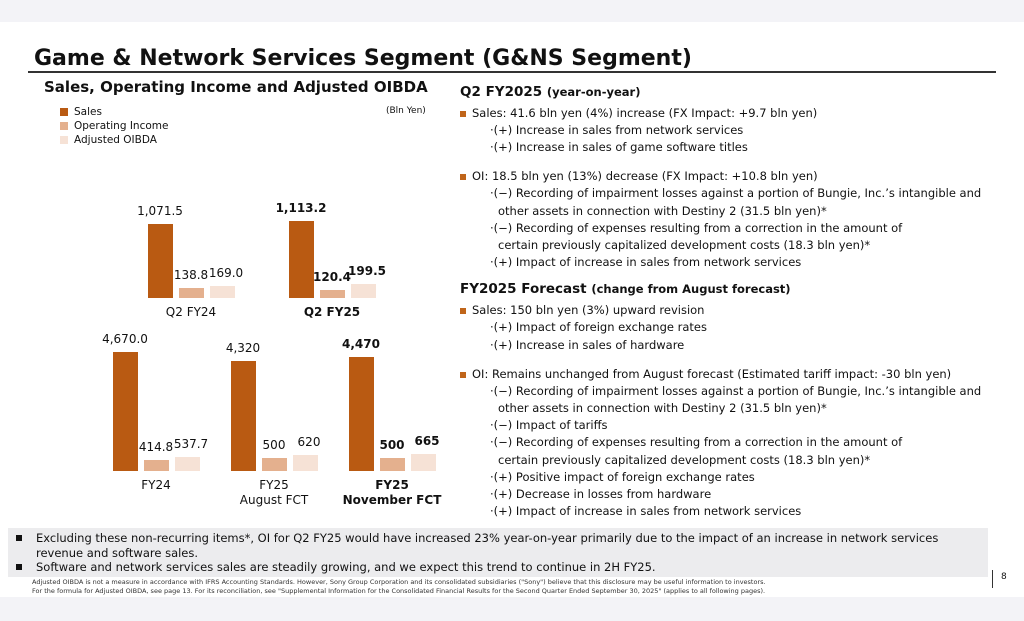  Describe the element at coordinates (332, 312) in the screenshot. I see `category-label: Q2 FY25` at that location.